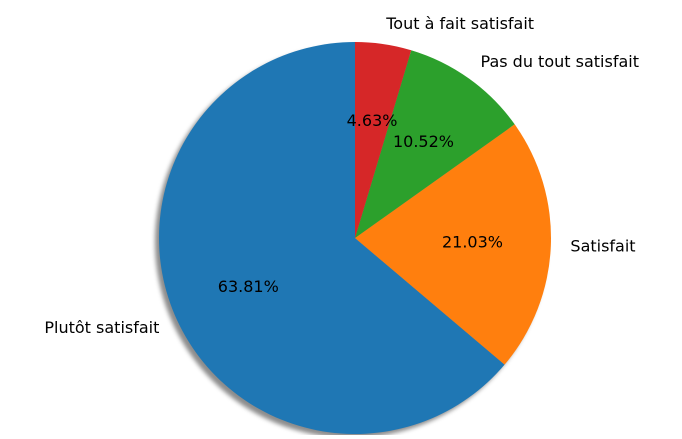 The height and width of the screenshot is (439, 682). What do you see at coordinates (248, 286) in the screenshot?
I see `value-label: 63.81%` at bounding box center [248, 286].